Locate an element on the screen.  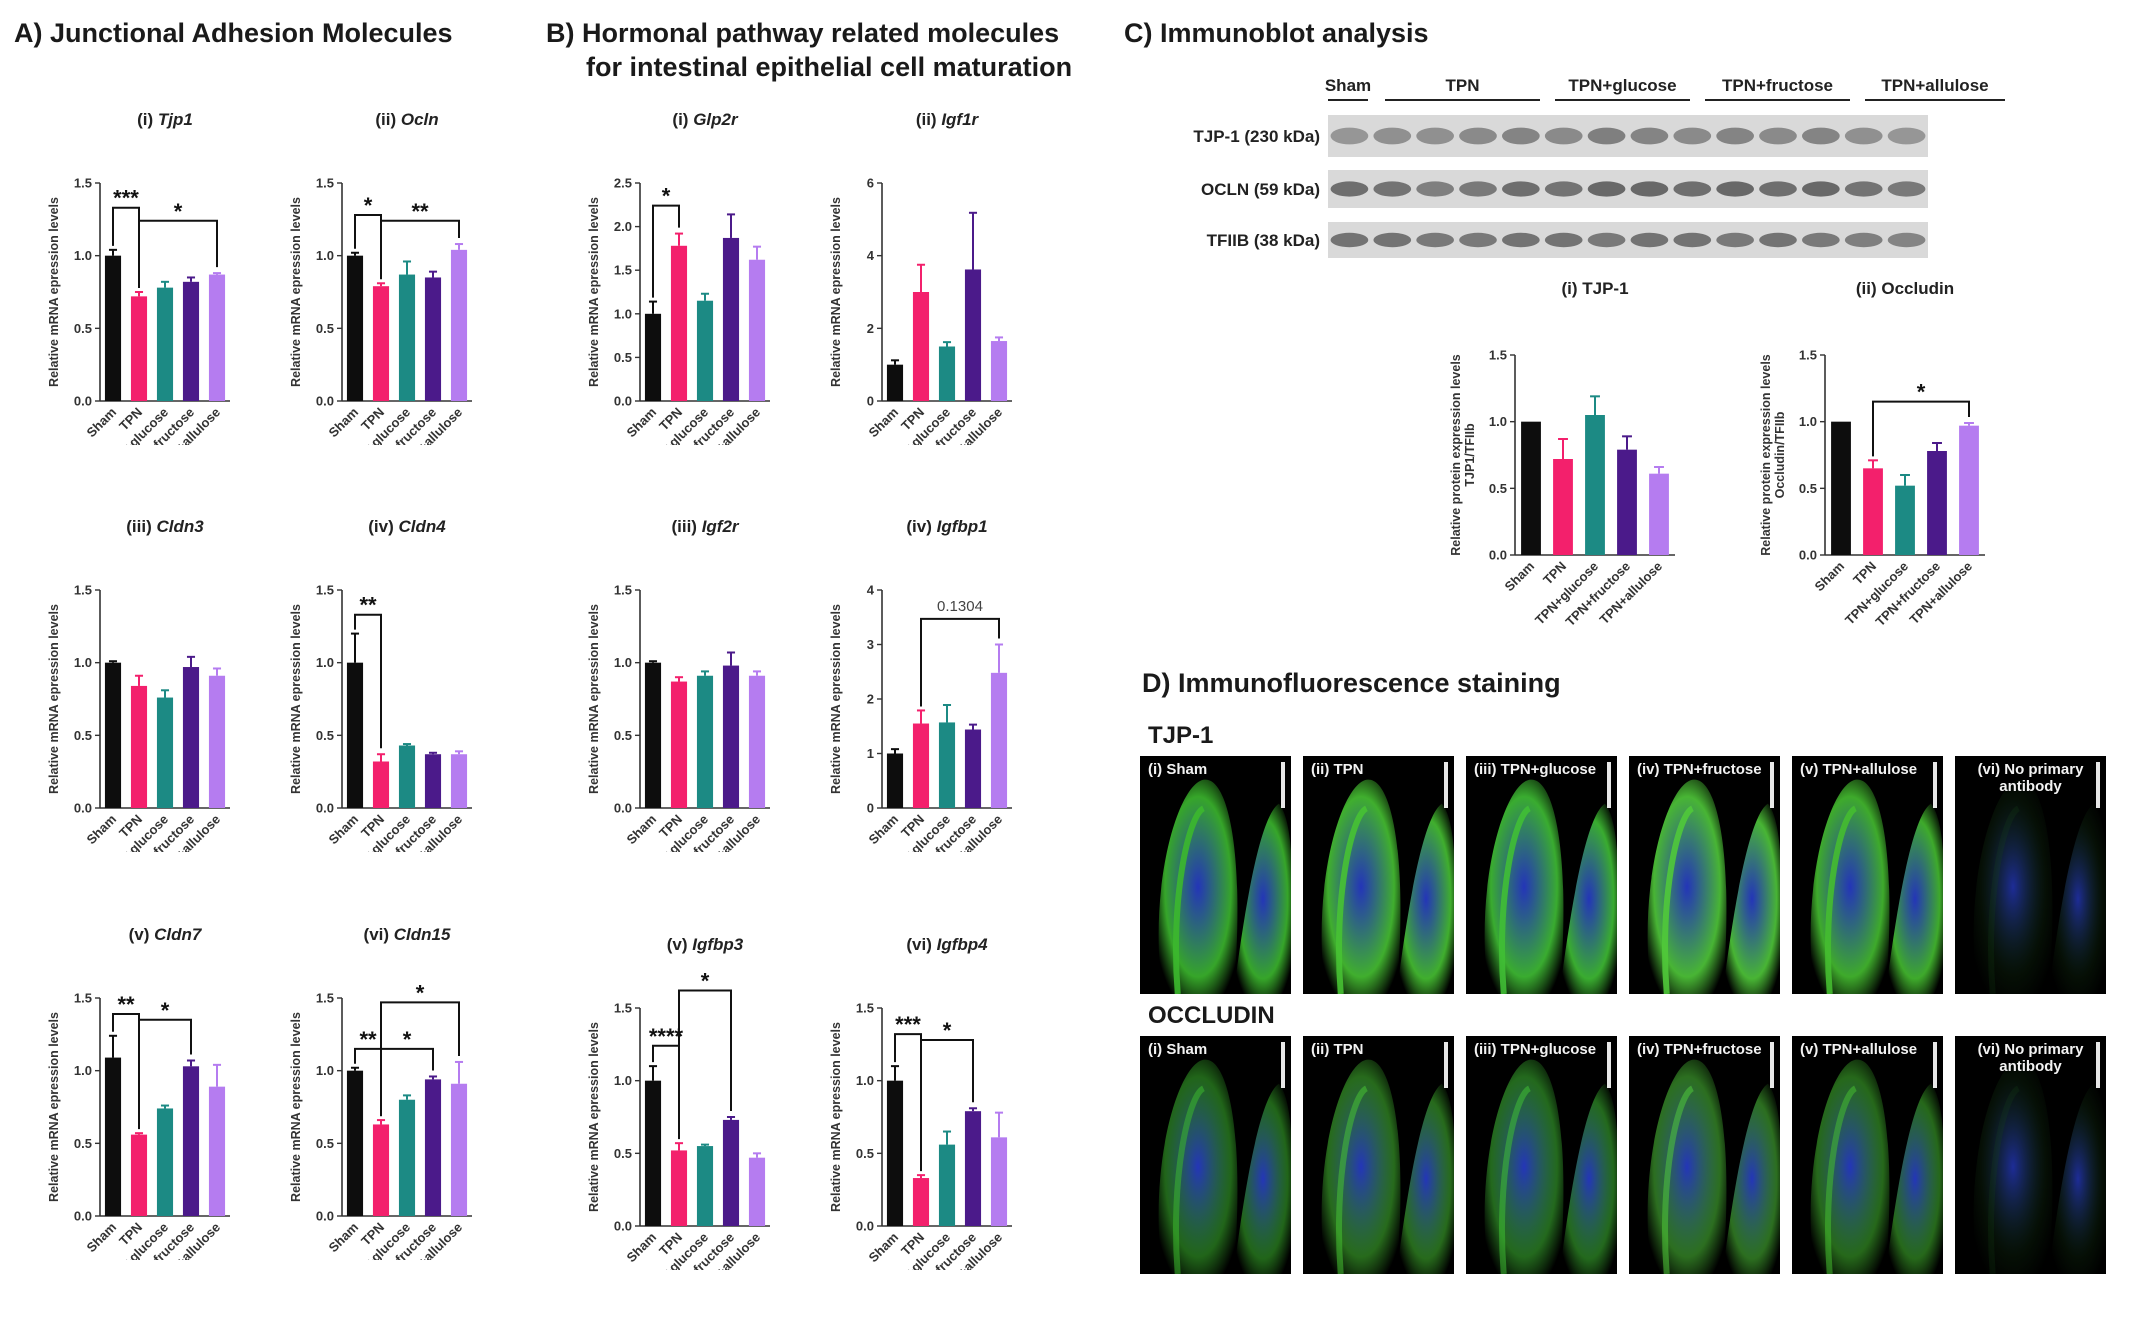
significance-label: 0.1304 is located at coordinates (960, 606).